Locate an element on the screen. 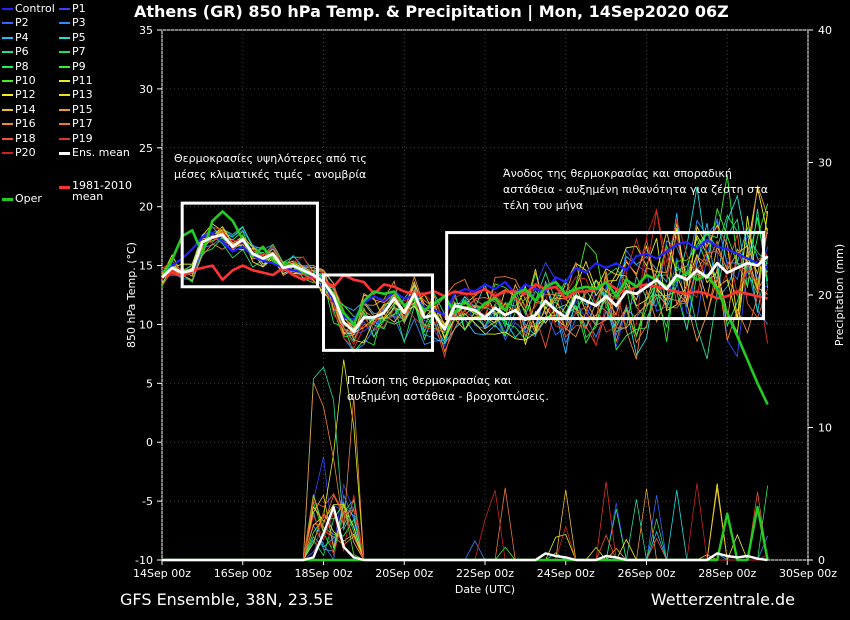 The height and width of the screenshot is (620, 850). legend-label: P6 is located at coordinates (22, 52).